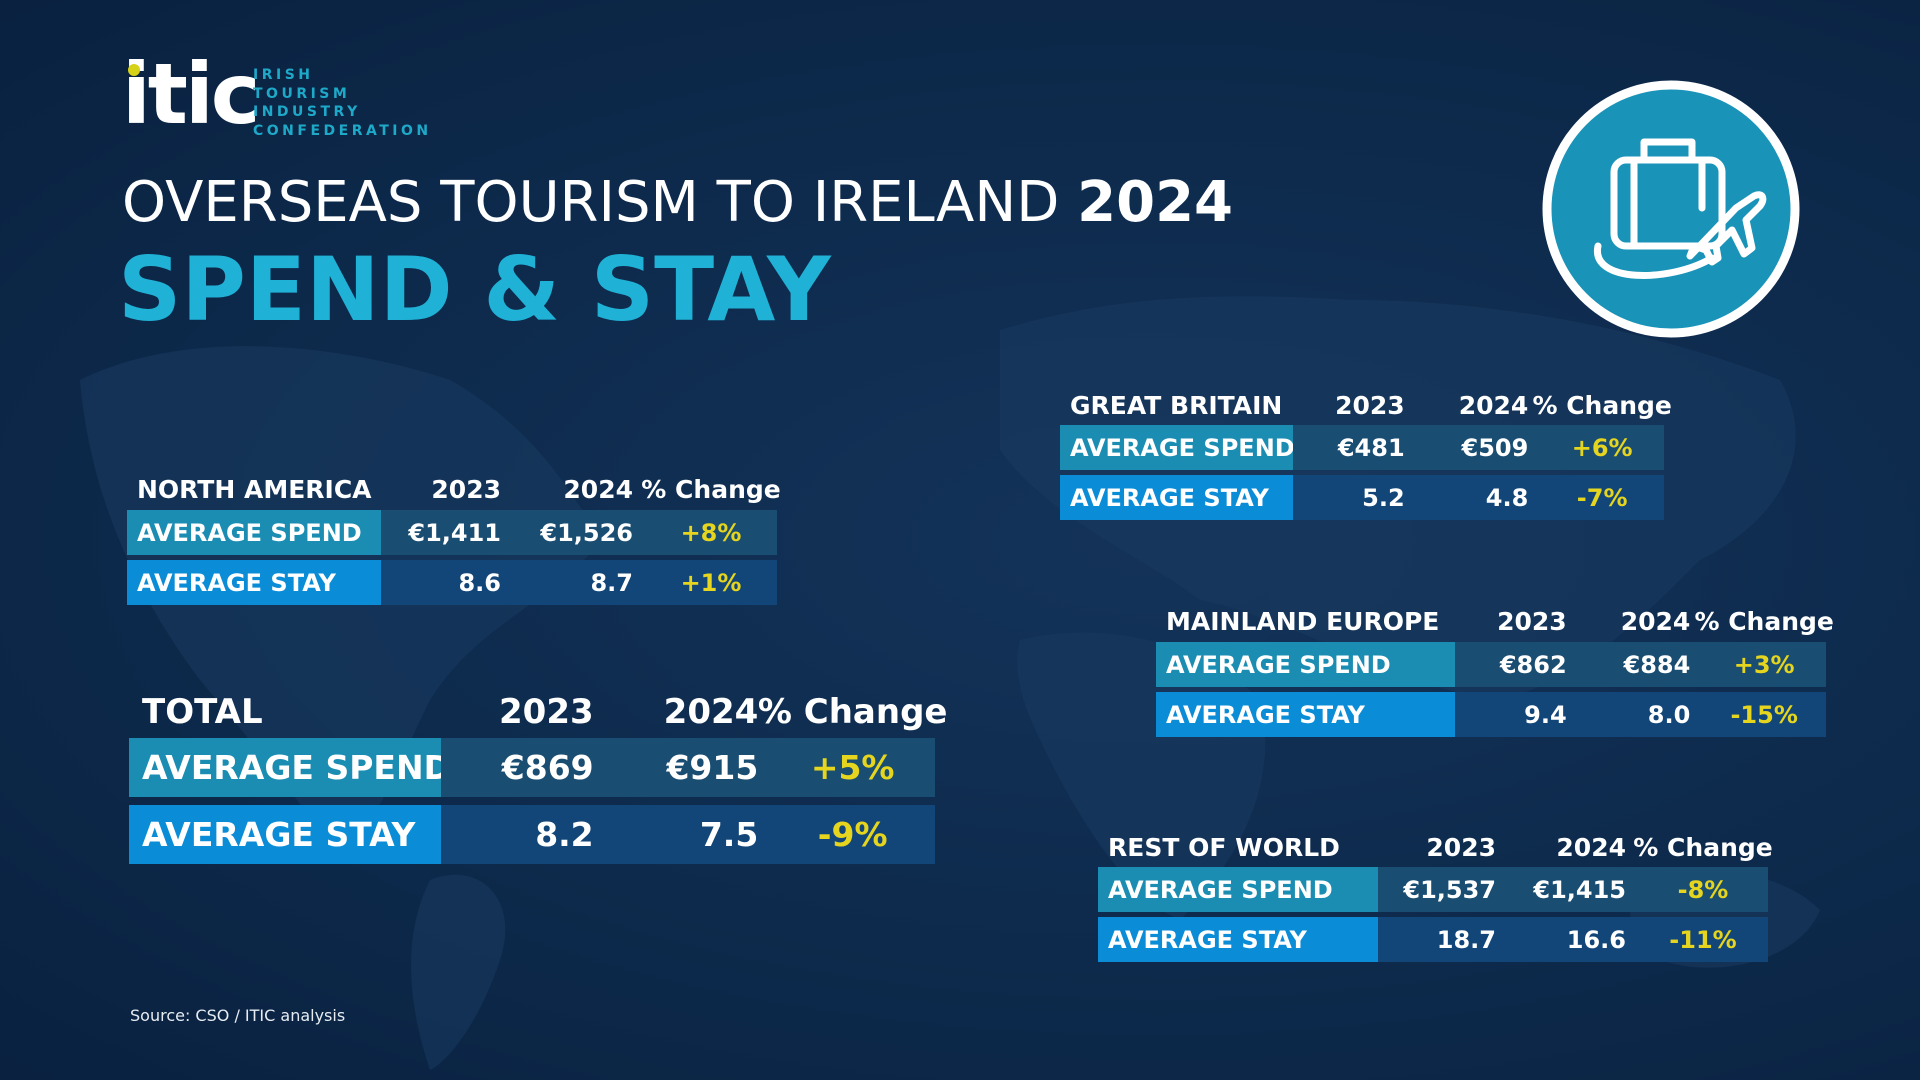 The width and height of the screenshot is (1920, 1080). What do you see at coordinates (238, 1015) in the screenshot?
I see `source: Source: CSO / ITIC analysis` at bounding box center [238, 1015].